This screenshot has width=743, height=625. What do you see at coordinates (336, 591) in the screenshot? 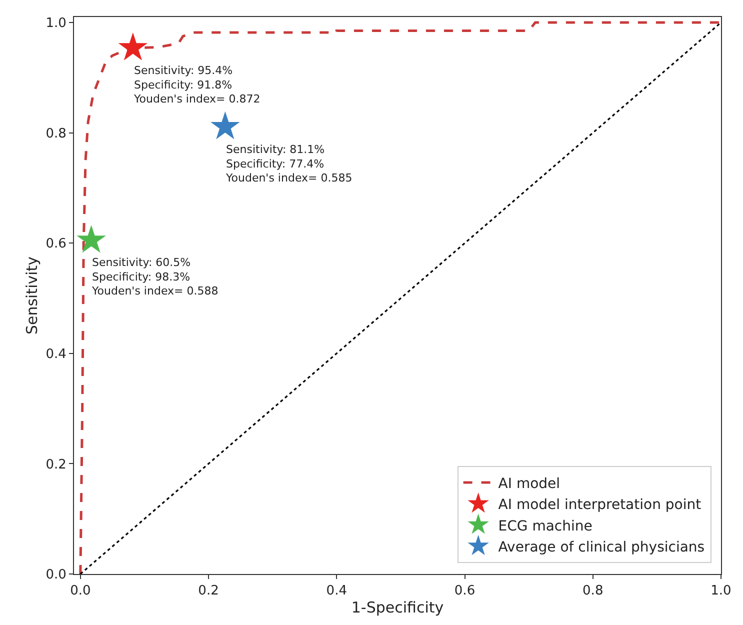
I see `x-tick-label: 0.4` at bounding box center [336, 591].